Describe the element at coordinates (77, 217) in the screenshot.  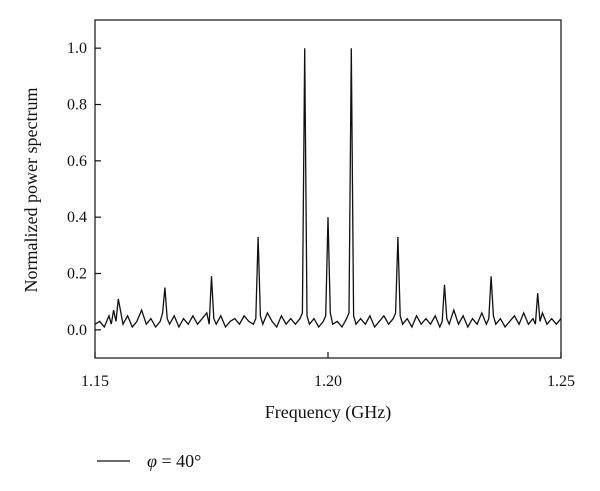
I see `y-tick-label: 0.4` at that location.